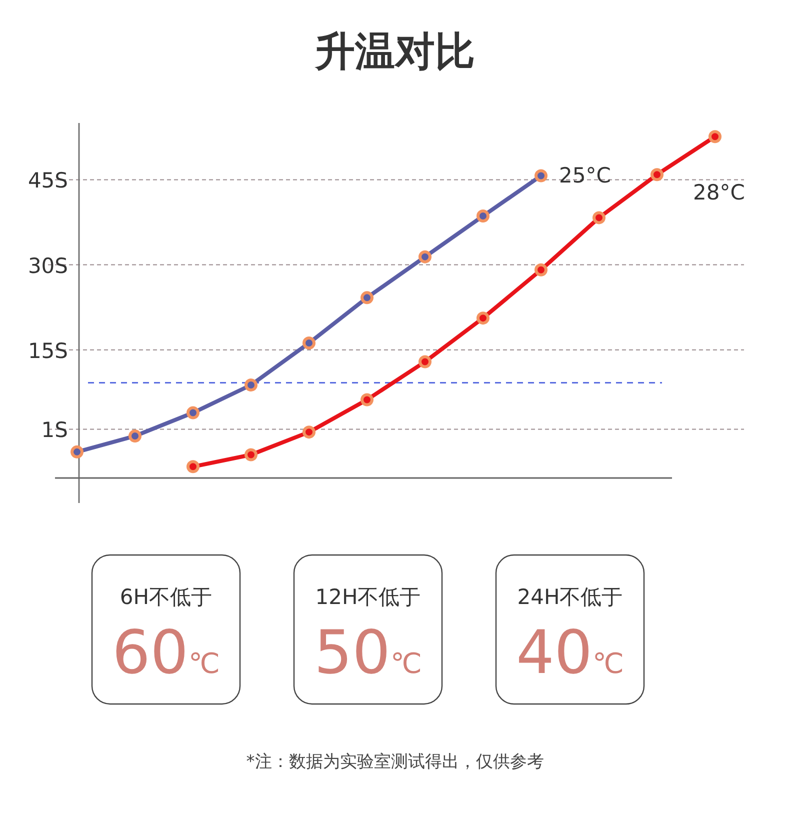 Image resolution: width=790 pixels, height=840 pixels. I want to click on y-tick-label: 15S, so click(48, 350).